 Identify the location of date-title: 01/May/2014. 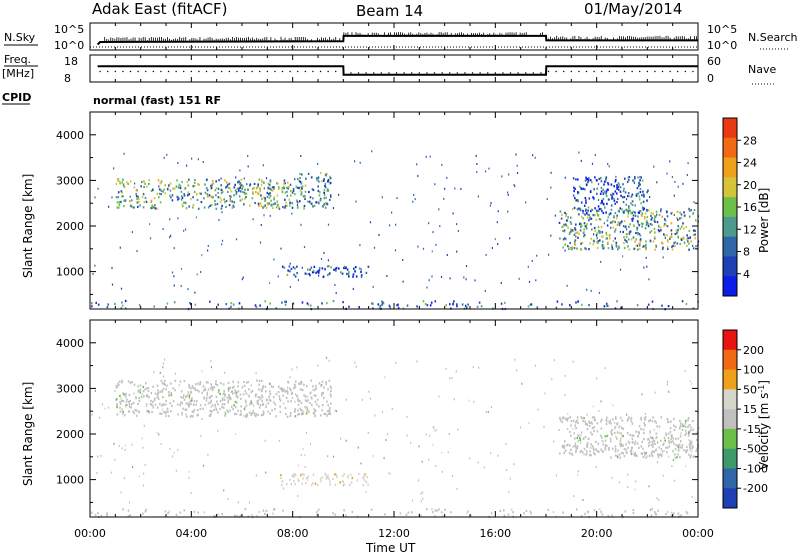
(633, 9).